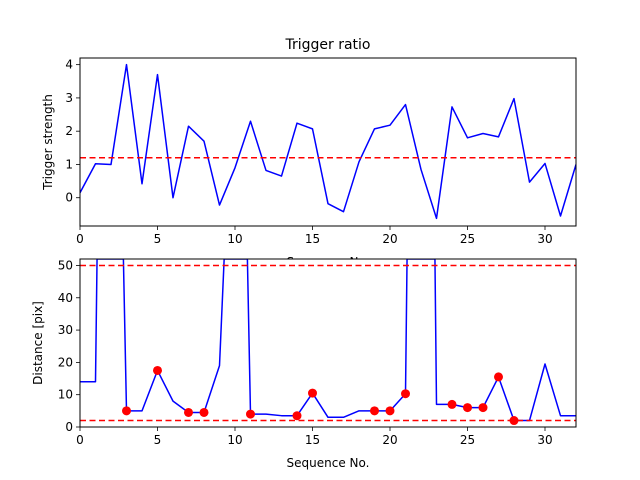 This screenshot has width=640, height=480. What do you see at coordinates (69, 164) in the screenshot?
I see `top-y-tick-label: 1` at bounding box center [69, 164].